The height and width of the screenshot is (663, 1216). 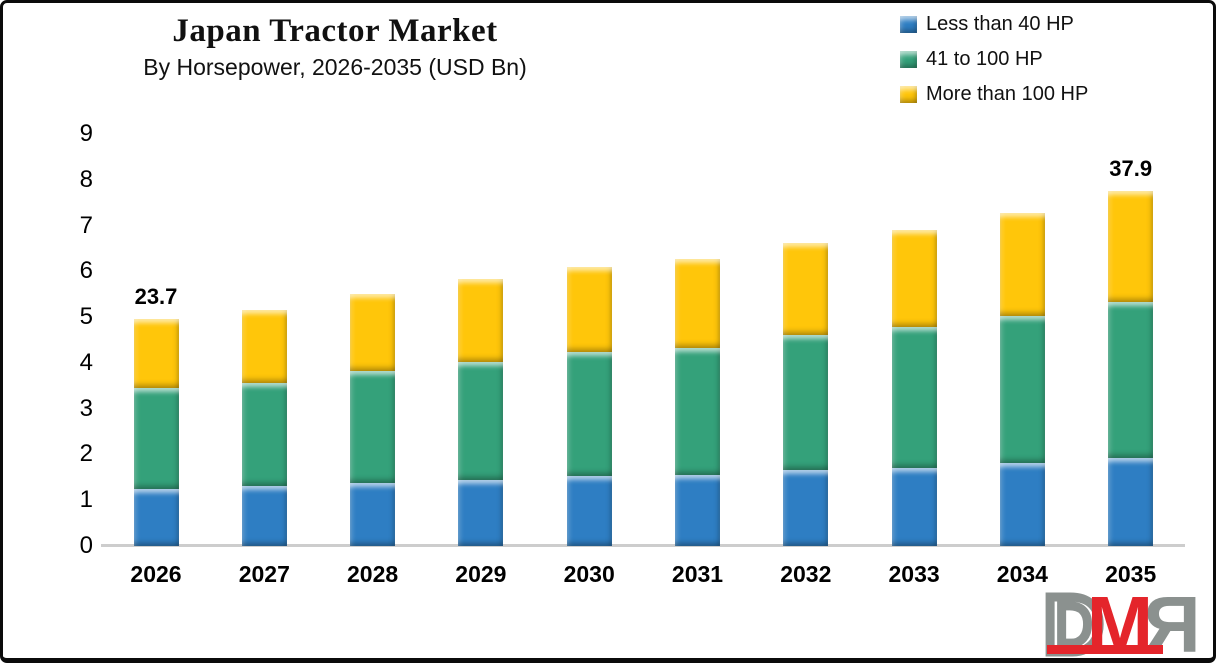 What do you see at coordinates (697, 574) in the screenshot?
I see `x-axis-label-2031: 2031` at bounding box center [697, 574].